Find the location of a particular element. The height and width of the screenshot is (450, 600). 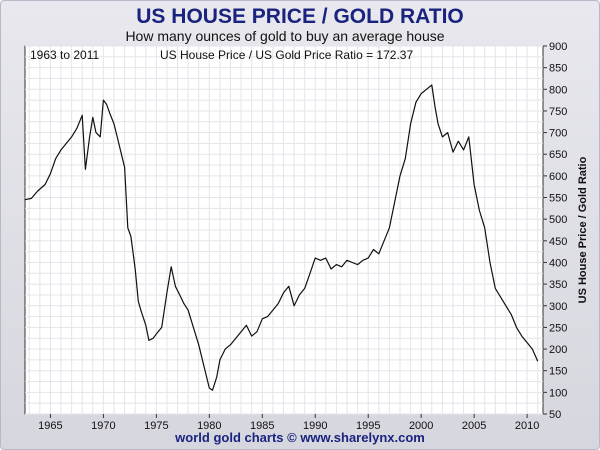

y-tick-label: 450 is located at coordinates (558, 242).